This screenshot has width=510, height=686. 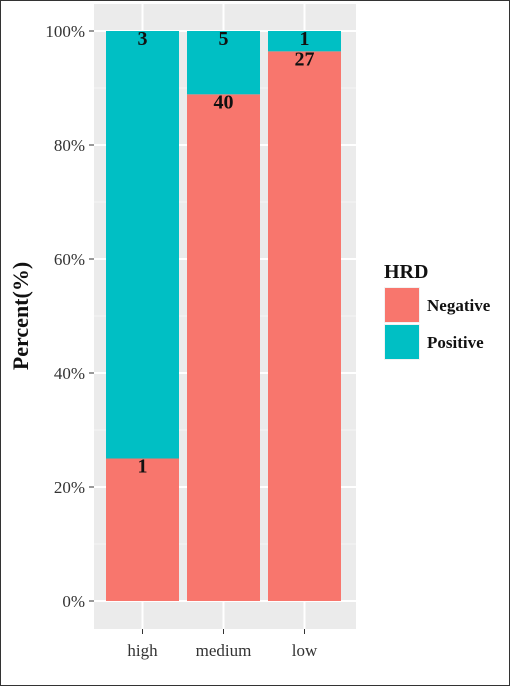 What do you see at coordinates (69, 373) in the screenshot?
I see `y-tick-label: 40%` at bounding box center [69, 373].